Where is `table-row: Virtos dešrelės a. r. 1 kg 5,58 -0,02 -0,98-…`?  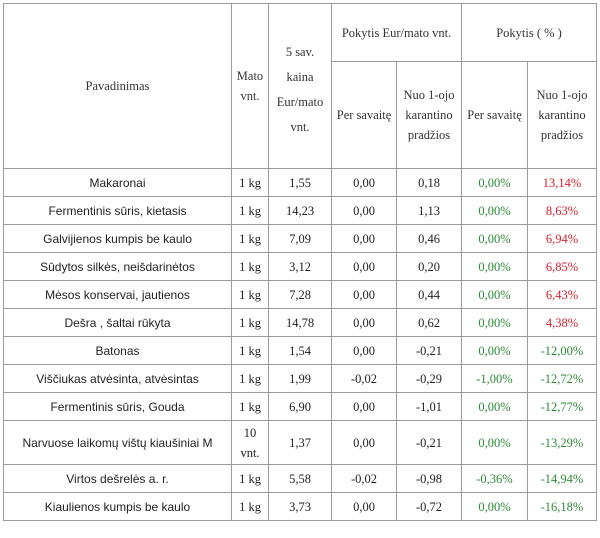
table-row: Virtos dešrelės a. r. 1 kg 5,58 -0,02 -0,98-… is located at coordinates (300, 478).